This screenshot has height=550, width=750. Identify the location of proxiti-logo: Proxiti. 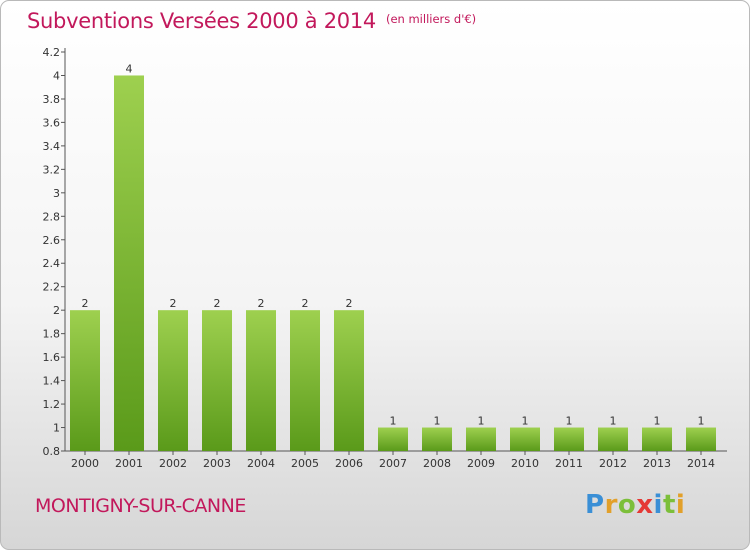
(635, 505).